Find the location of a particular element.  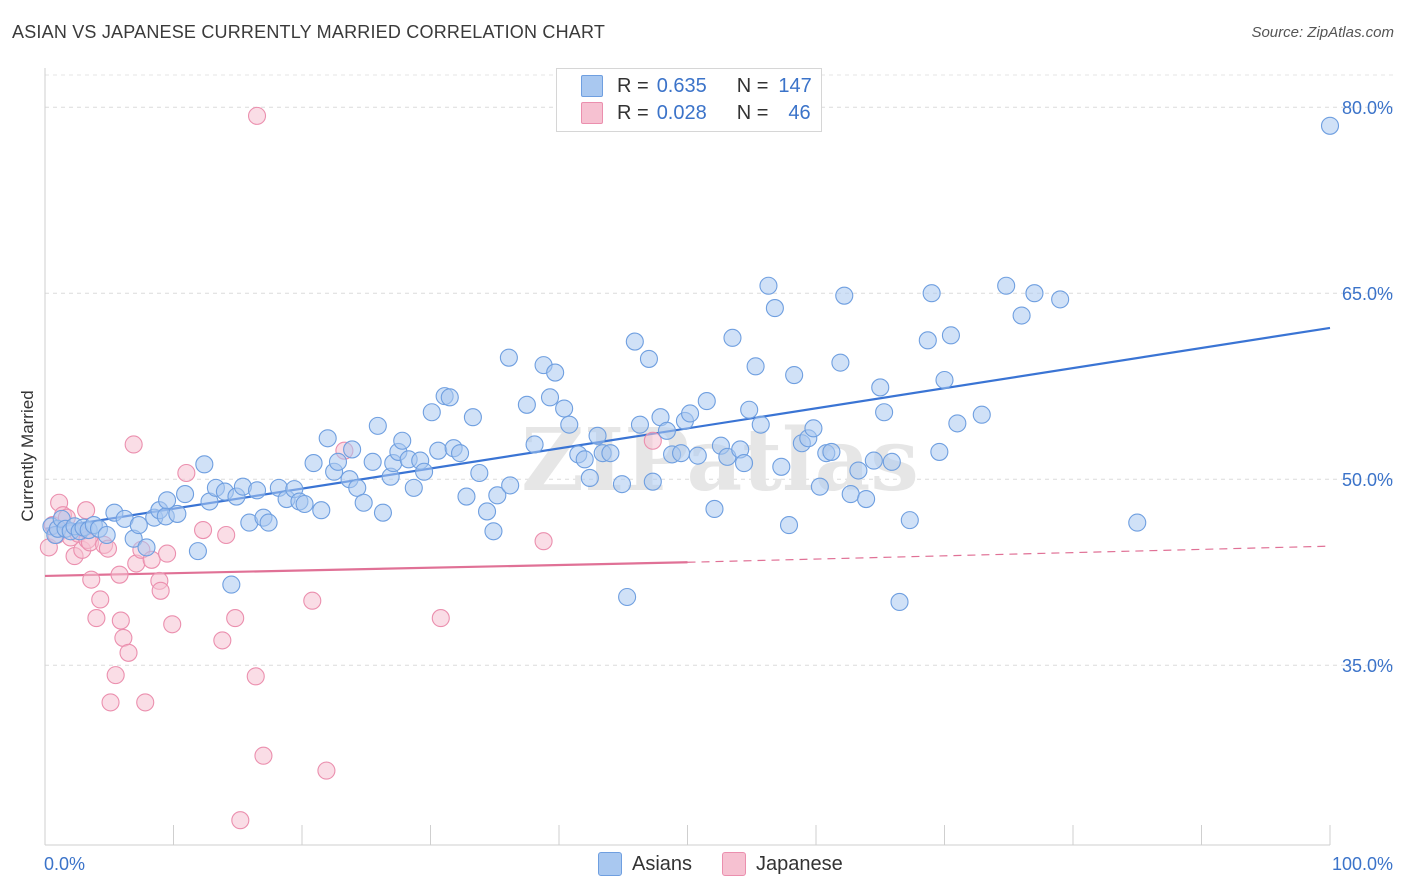

legend-item-asians: Asians is located at coordinates (645, 864).